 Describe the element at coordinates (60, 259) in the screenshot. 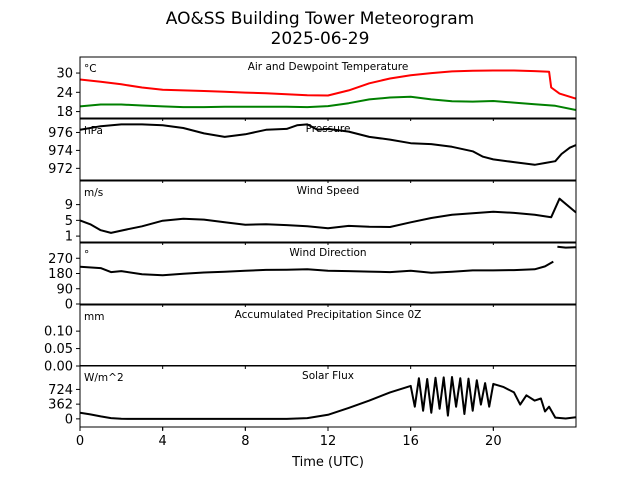

I see `wdir-ytick-label: 270` at that location.